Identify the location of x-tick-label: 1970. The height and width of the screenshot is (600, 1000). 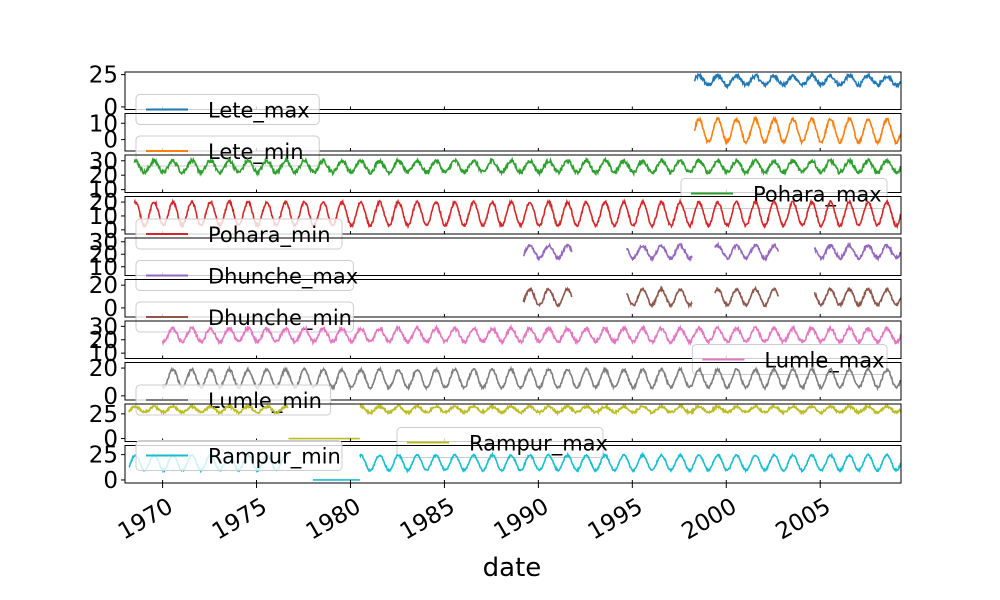
(146, 520).